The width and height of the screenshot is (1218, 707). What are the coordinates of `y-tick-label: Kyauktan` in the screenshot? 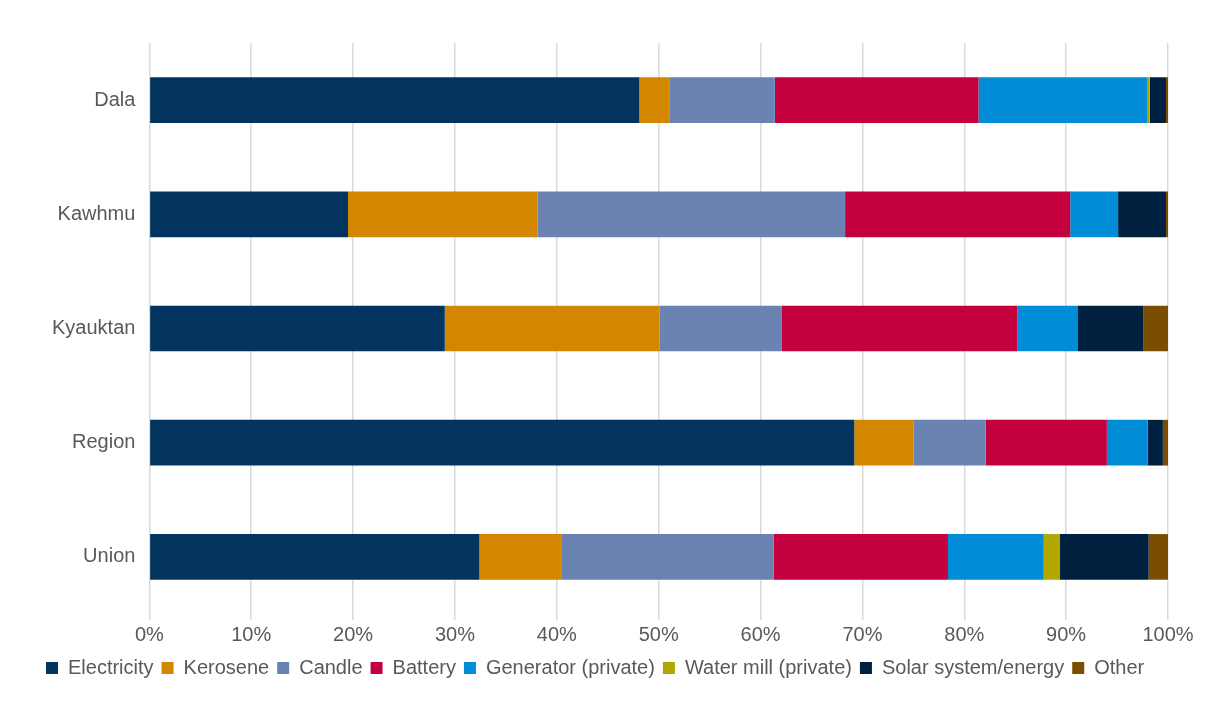 It's located at (94, 327).